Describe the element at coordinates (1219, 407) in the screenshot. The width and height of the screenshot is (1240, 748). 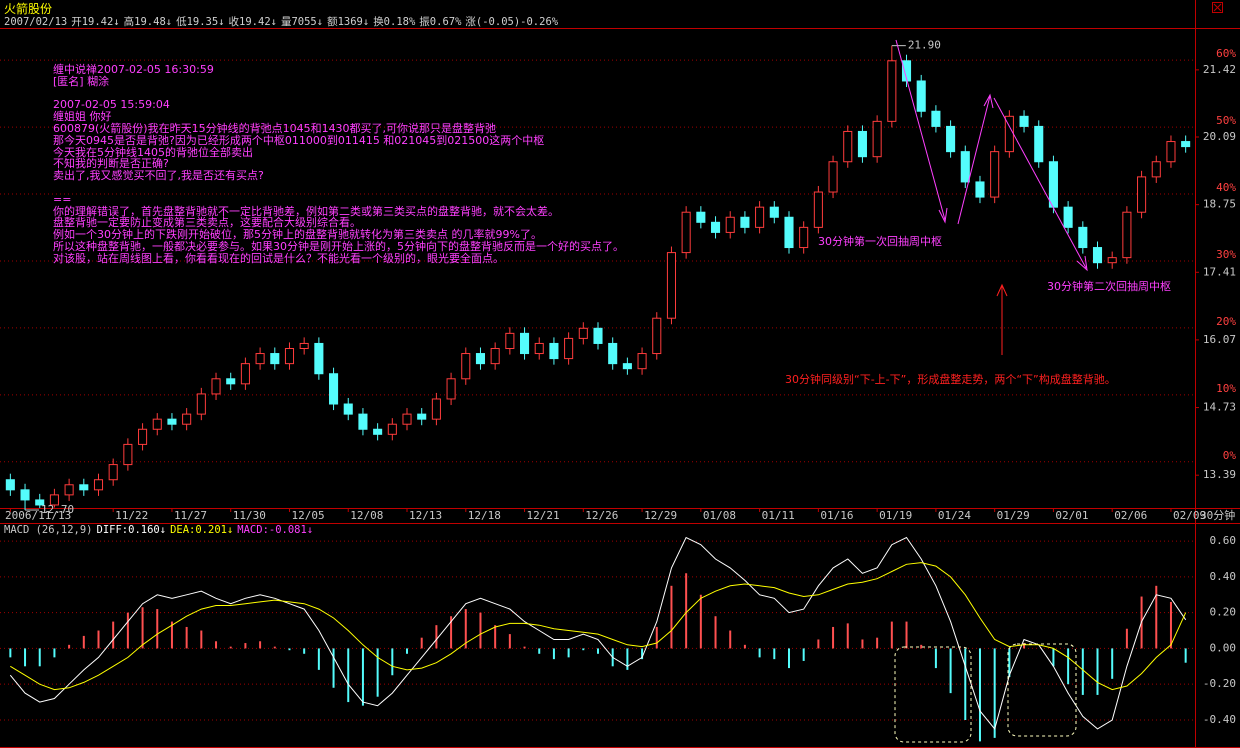
I see `y-tick-label: 14.73` at that location.